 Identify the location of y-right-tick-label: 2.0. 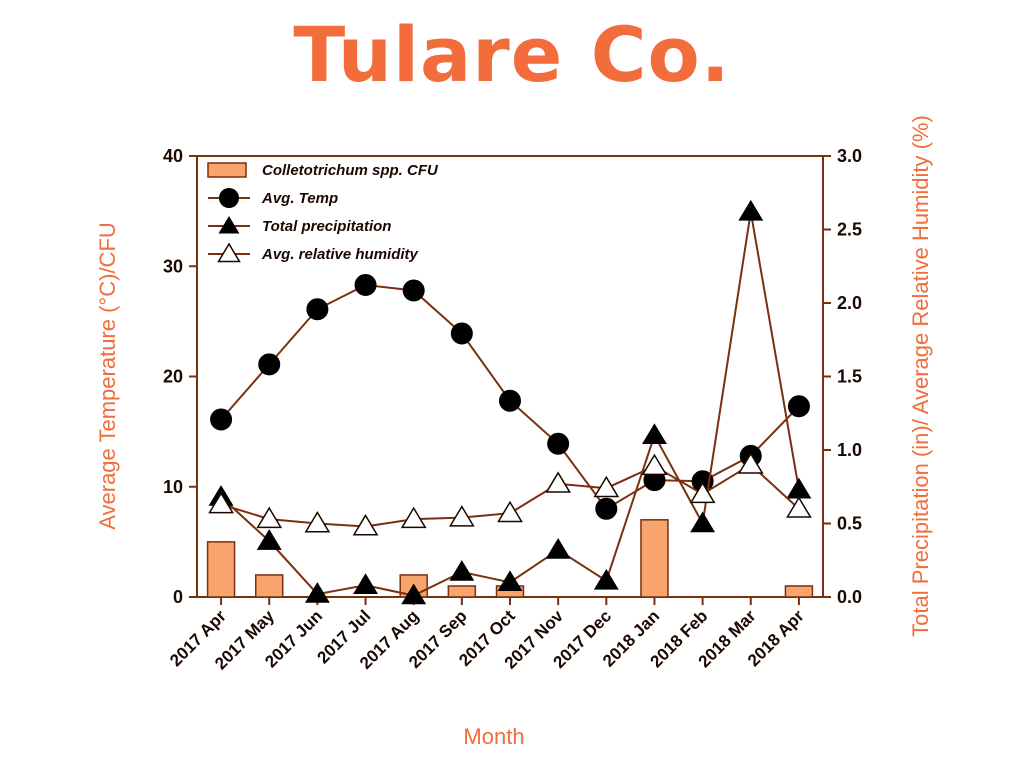
(849, 303).